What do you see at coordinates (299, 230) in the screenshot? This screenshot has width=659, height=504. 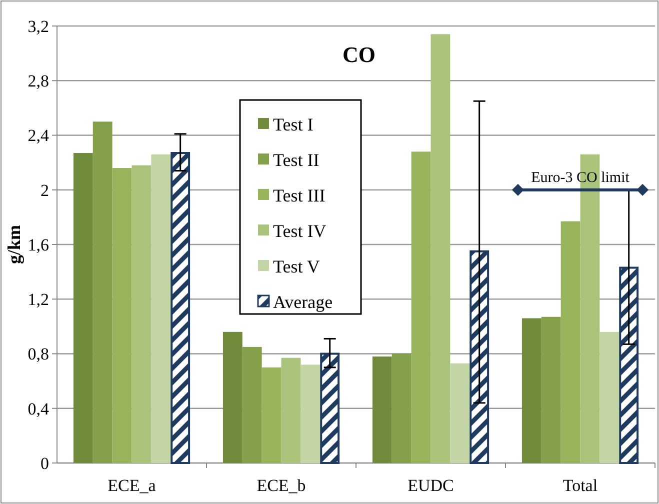 I see `legend-label: Test IV` at bounding box center [299, 230].